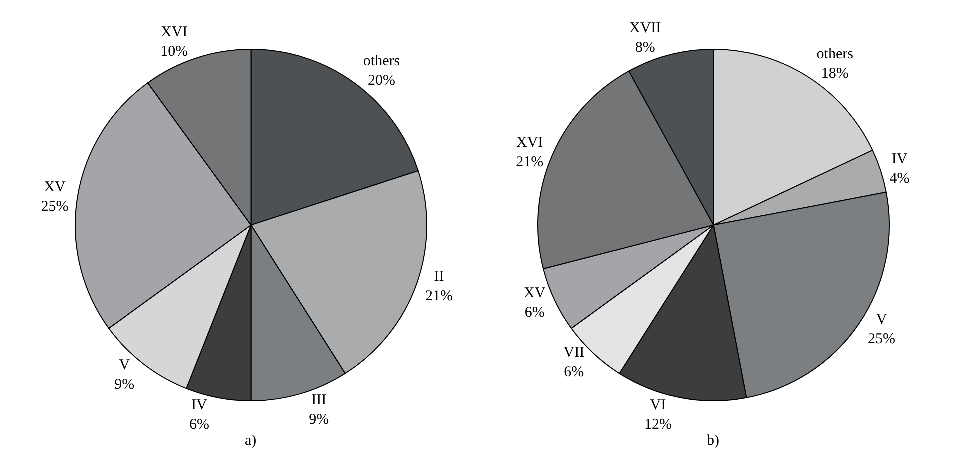  I want to click on text: b), so click(713, 441).